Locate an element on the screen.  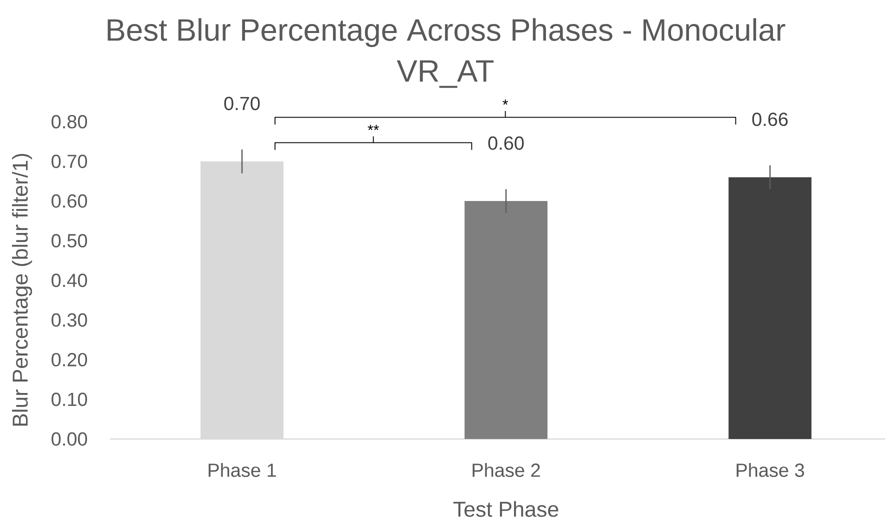
y-tick-label: 0.10 is located at coordinates (70, 399).